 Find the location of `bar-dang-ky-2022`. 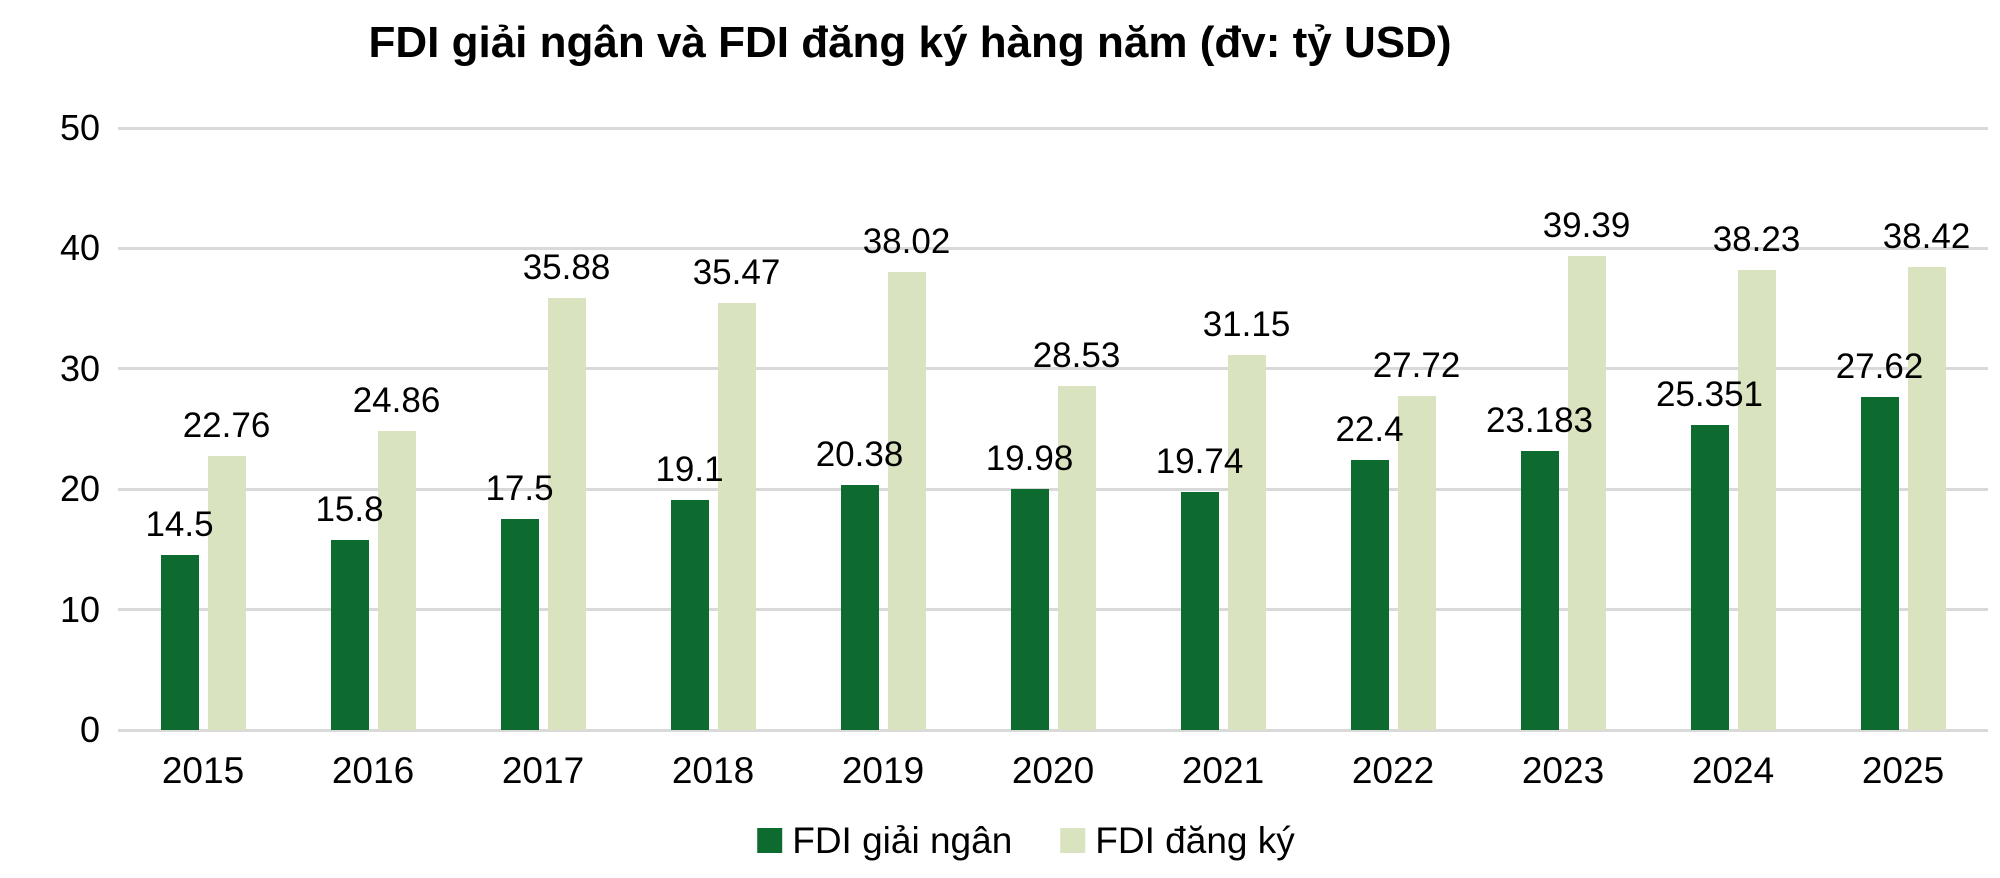

bar-dang-ky-2022 is located at coordinates (1416, 563).